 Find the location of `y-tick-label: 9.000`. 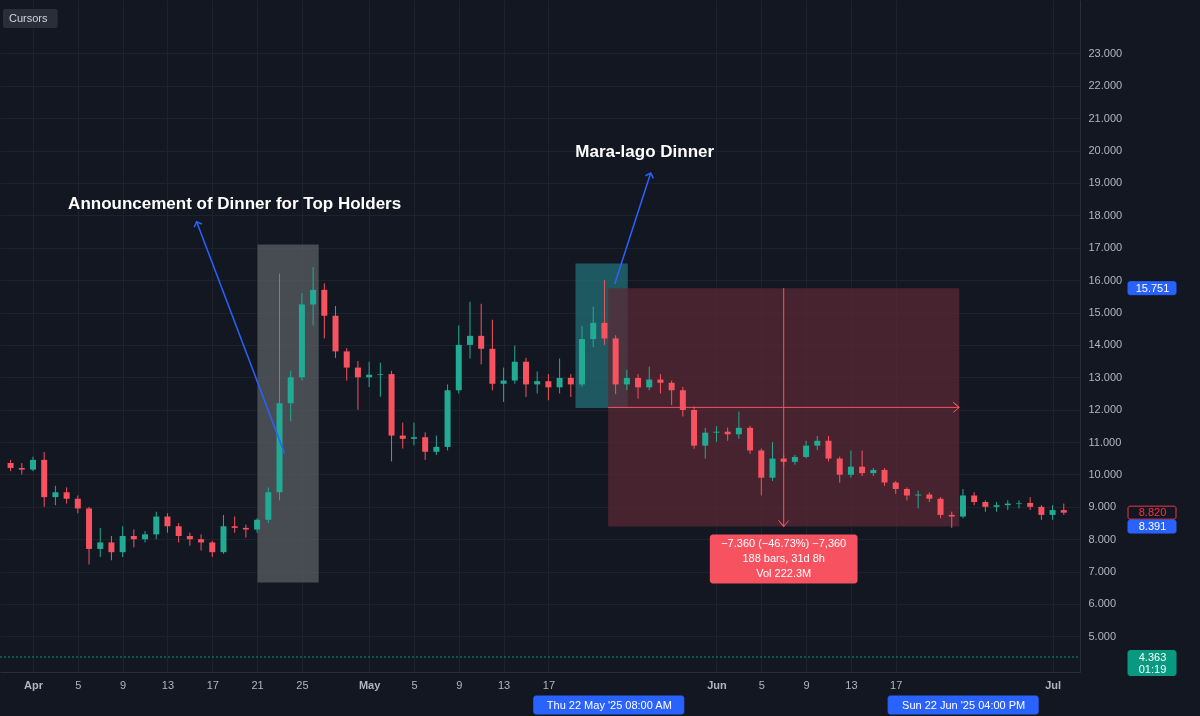

y-tick-label: 9.000 is located at coordinates (1102, 506).